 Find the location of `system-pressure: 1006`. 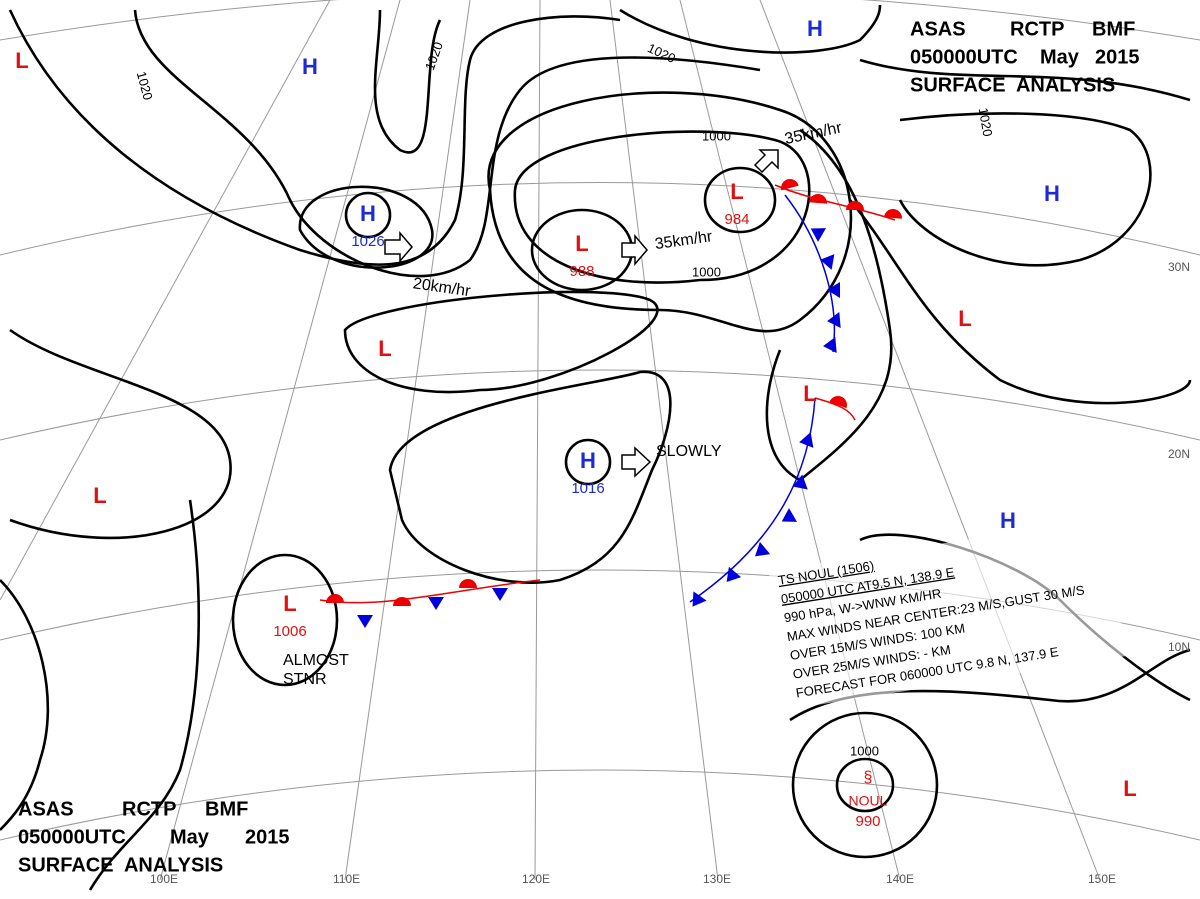

system-pressure: 1006 is located at coordinates (289, 631).